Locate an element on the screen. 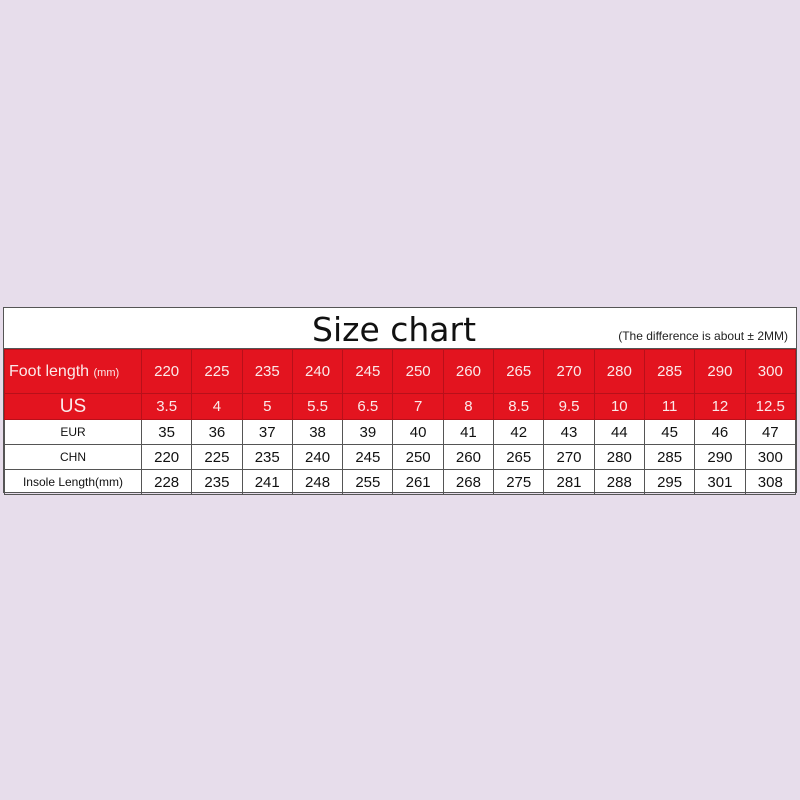 This screenshot has width=800, height=800. size-row: US 3.5 4 5 5.5 6.5 7 8 8.5 9.5 10 11 12 12.5 is located at coordinates (400, 406).